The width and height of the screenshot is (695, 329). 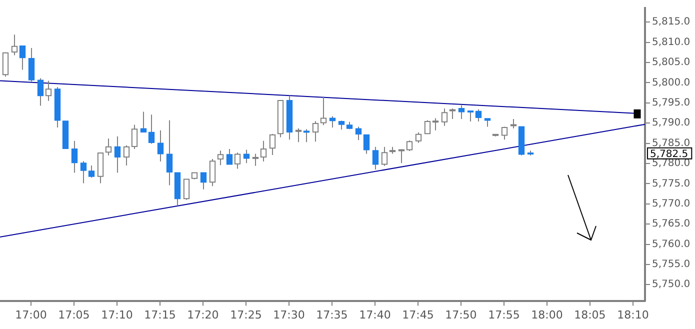 What do you see at coordinates (203, 315) in the screenshot?
I see `x-tick-label: 17:20` at bounding box center [203, 315].